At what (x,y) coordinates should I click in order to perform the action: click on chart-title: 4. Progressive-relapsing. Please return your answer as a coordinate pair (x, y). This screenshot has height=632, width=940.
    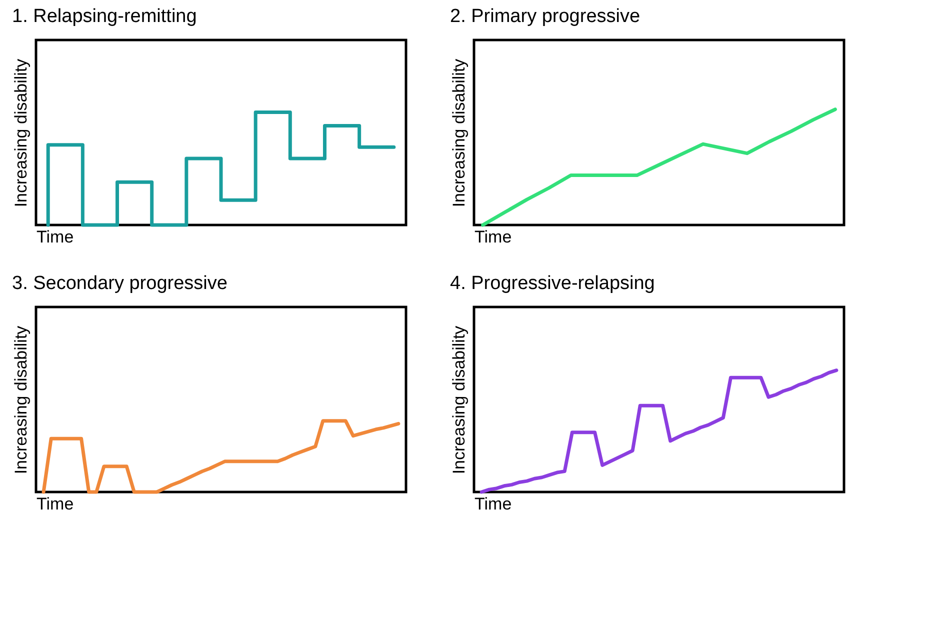
    Looking at the image, I should click on (552, 283).